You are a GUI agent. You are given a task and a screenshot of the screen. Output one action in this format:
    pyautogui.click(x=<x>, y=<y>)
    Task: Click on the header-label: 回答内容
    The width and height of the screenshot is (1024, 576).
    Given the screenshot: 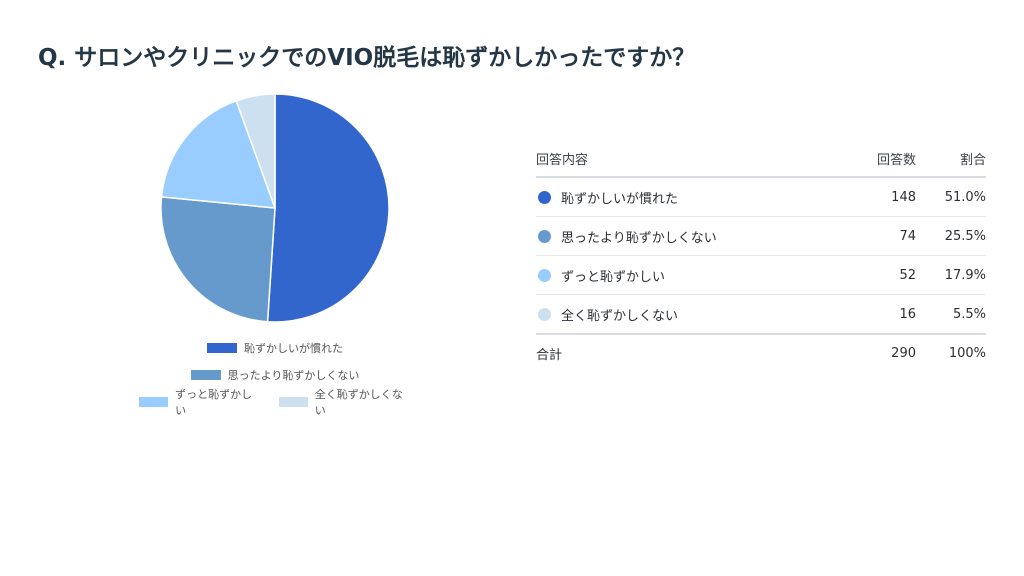 What is the action you would take?
    pyautogui.click(x=562, y=160)
    